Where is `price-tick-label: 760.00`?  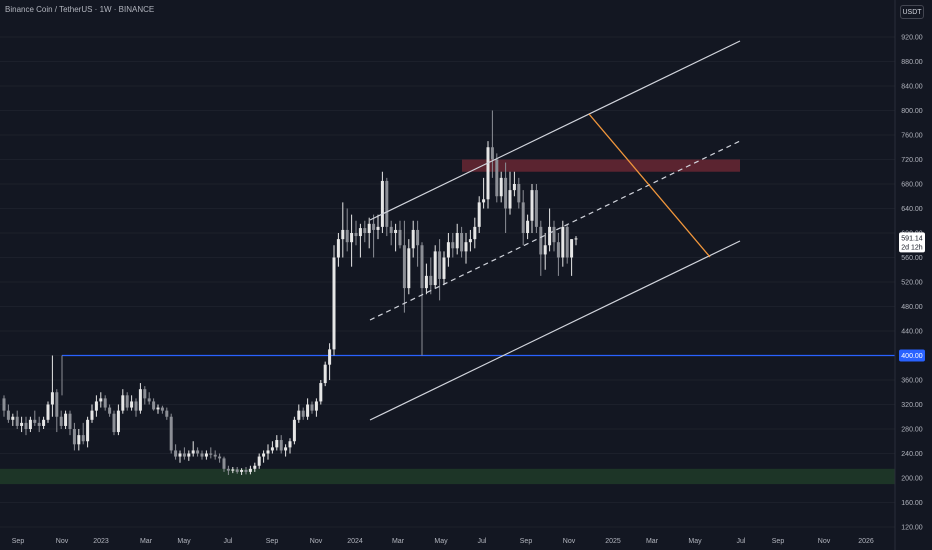
price-tick-label: 760.00 is located at coordinates (912, 136).